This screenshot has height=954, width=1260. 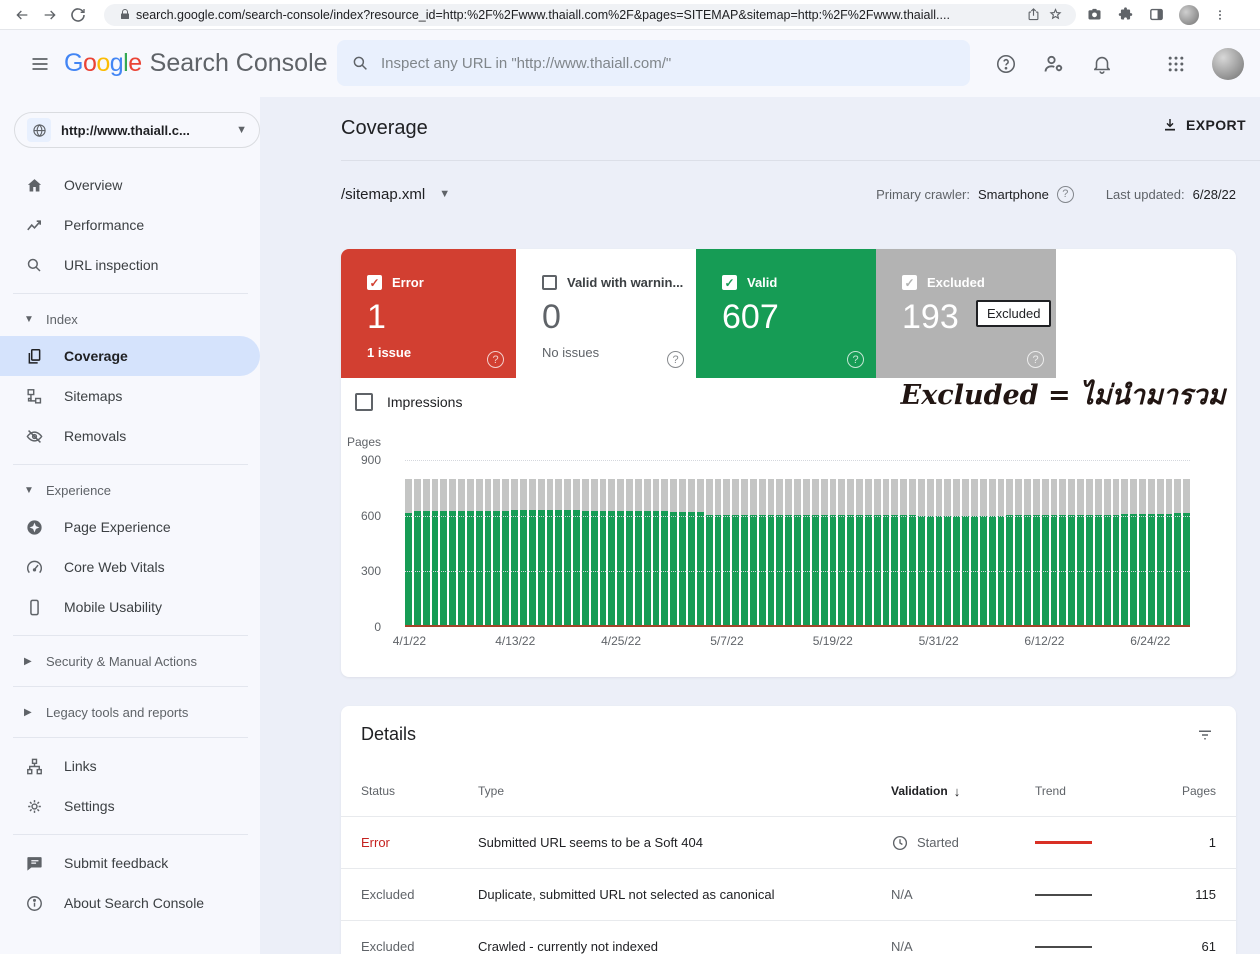 I want to click on sidebar-section-experience: ▼ Experience, so click(x=130, y=490).